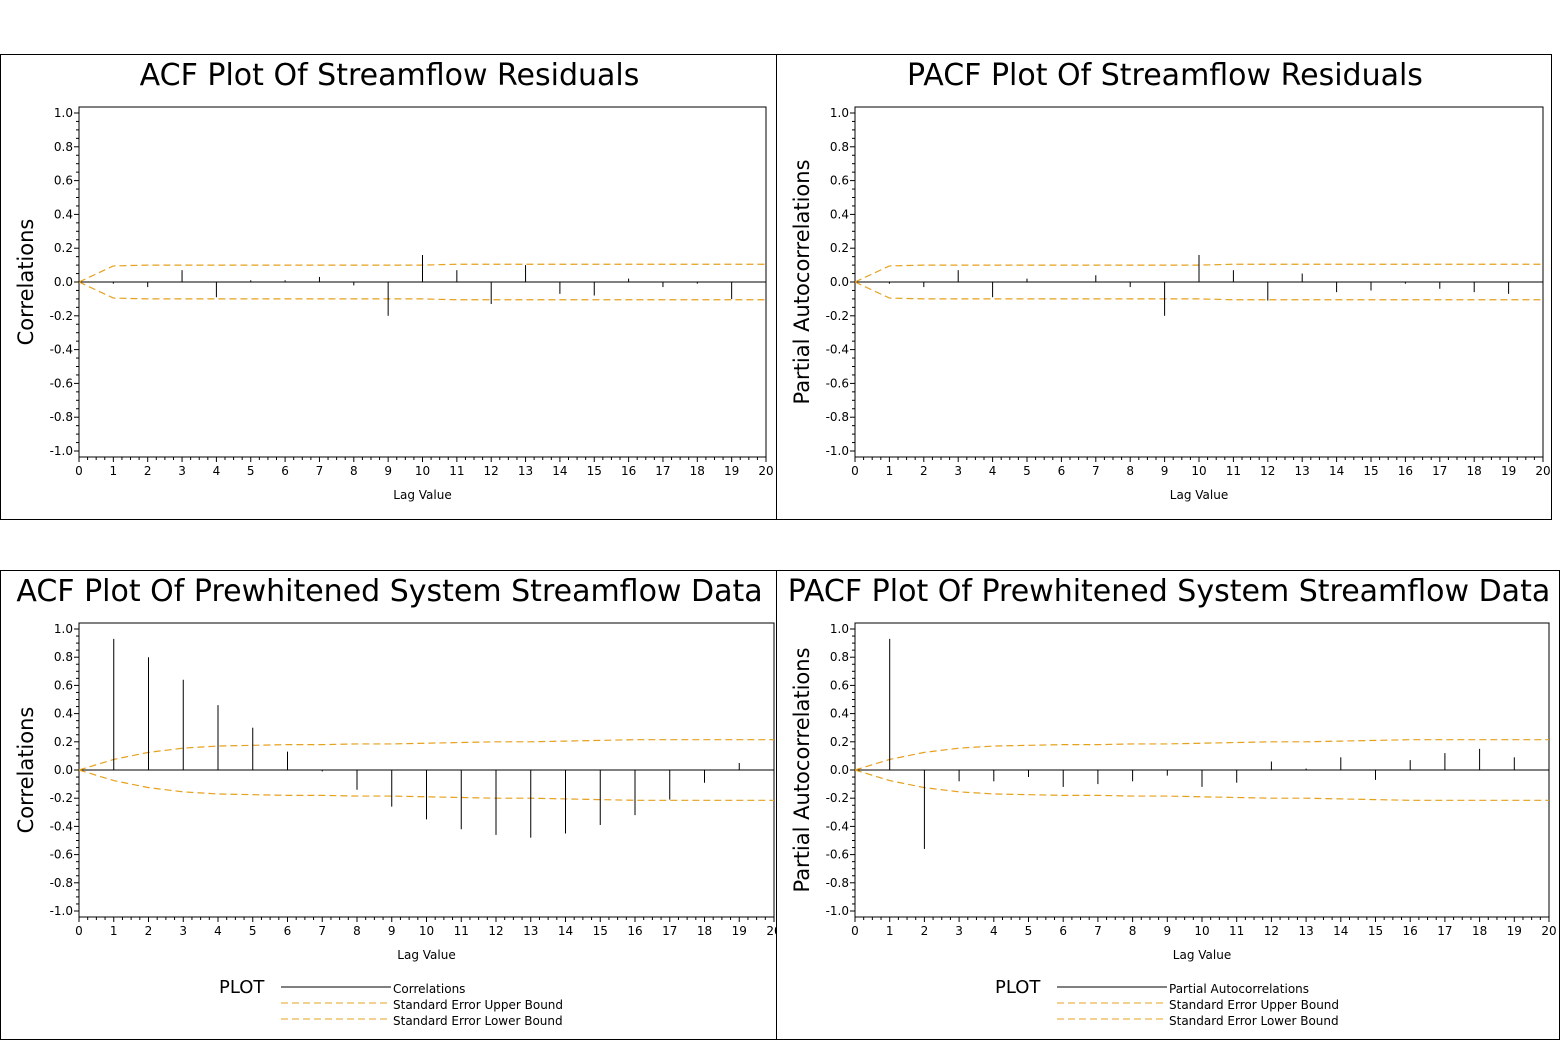 Image resolution: width=1560 pixels, height=1040 pixels. I want to click on chart-title: PACF Plot Of Streamflow Residuals, so click(1165, 75).